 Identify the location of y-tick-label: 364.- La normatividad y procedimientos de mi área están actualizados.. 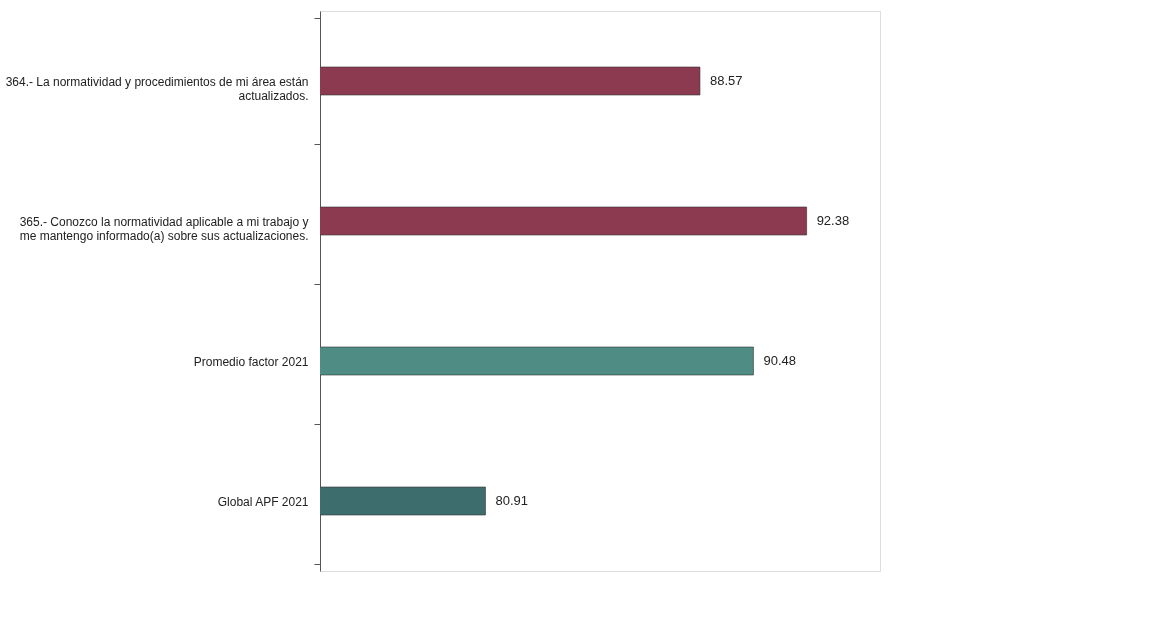
(157, 88).